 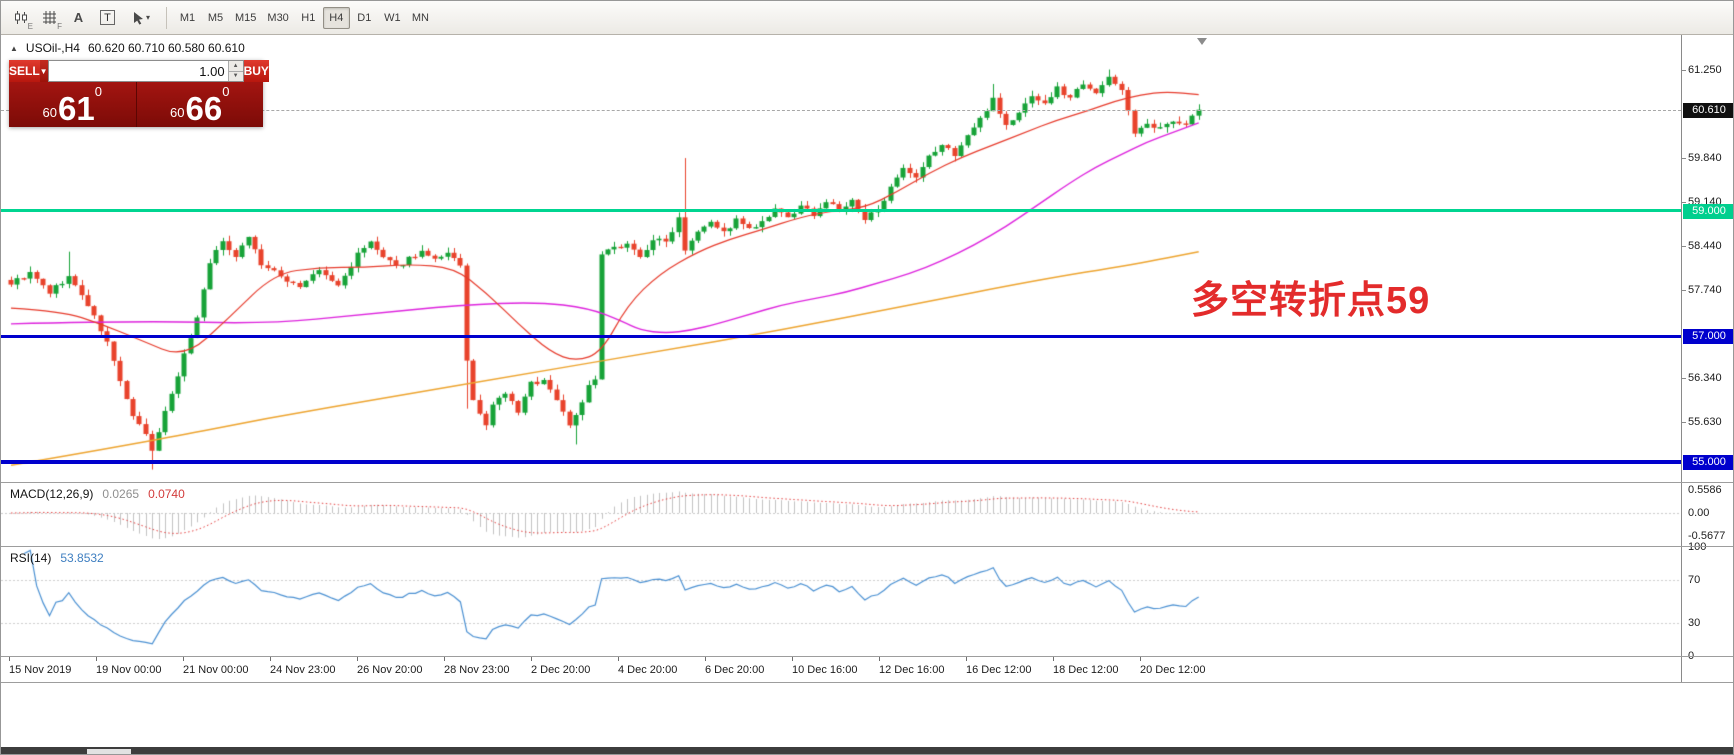 What do you see at coordinates (336, 17) in the screenshot?
I see `timeframe-button-h4: H4` at bounding box center [336, 17].